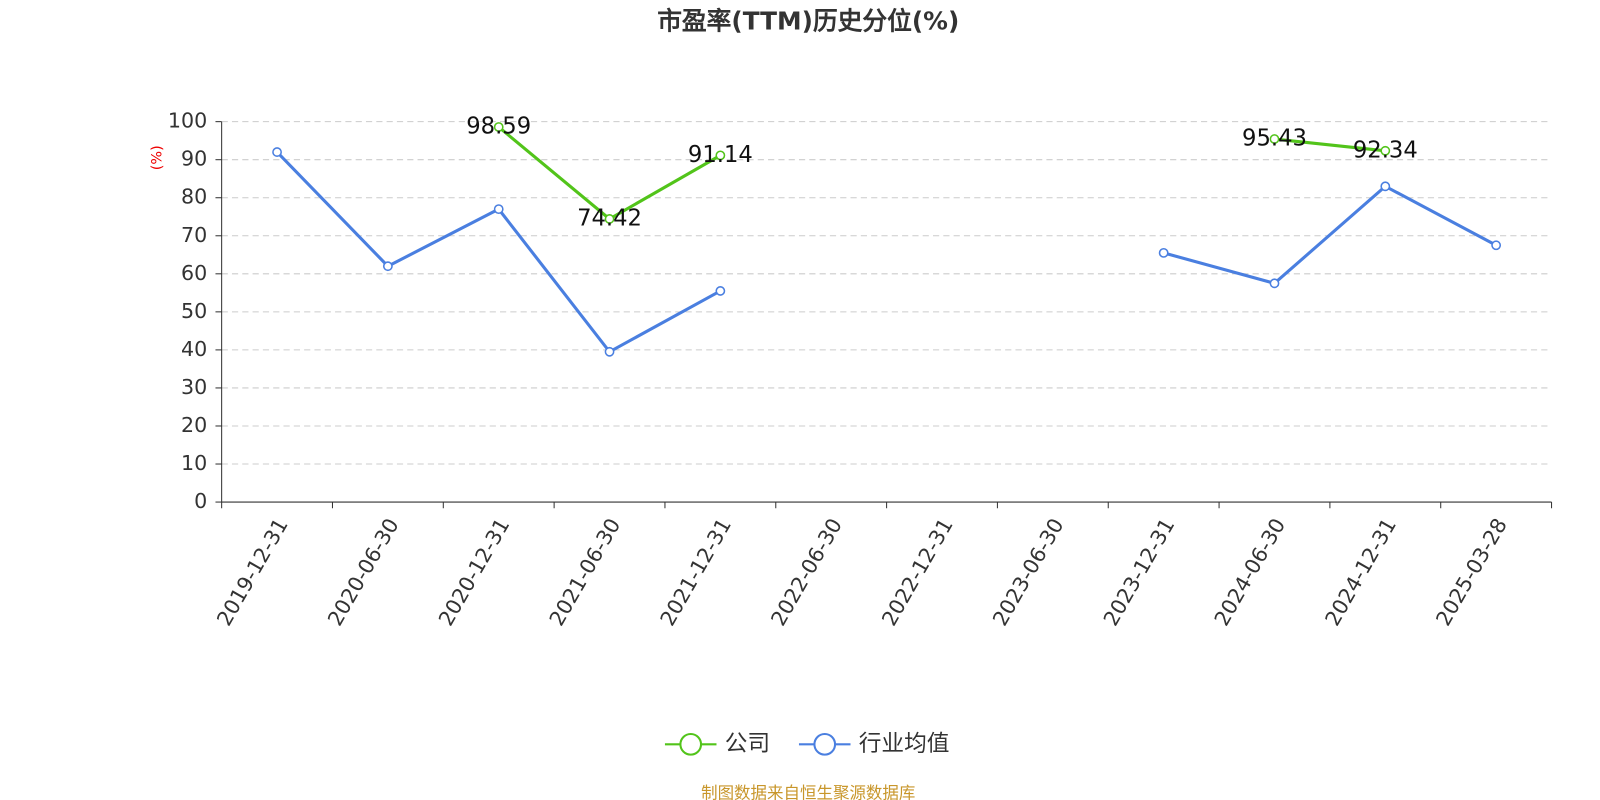 The image size is (1600, 800). Describe the element at coordinates (194, 159) in the screenshot. I see `y-tick-label: 90` at that location.